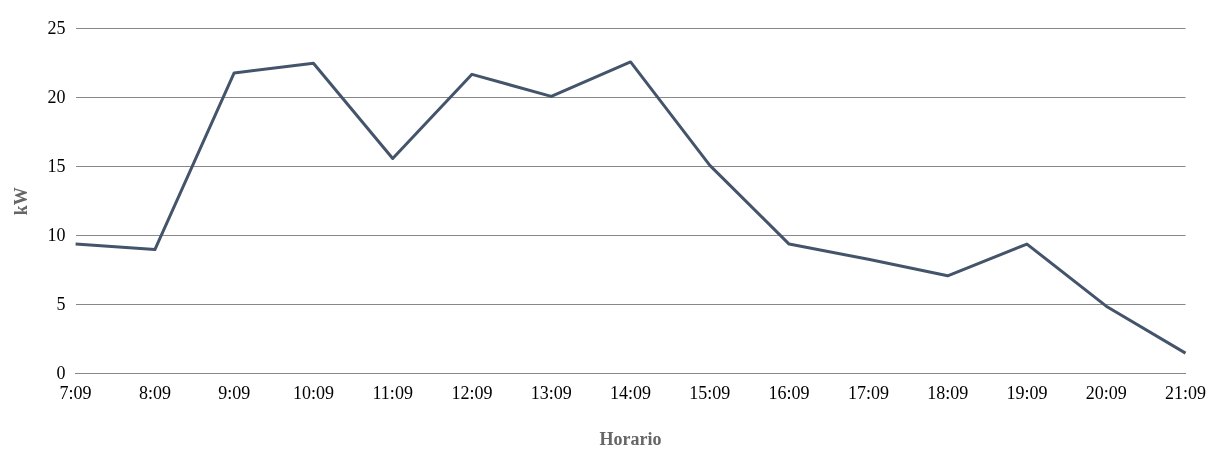 The width and height of the screenshot is (1224, 463). Describe the element at coordinates (61, 372) in the screenshot. I see `y-tick-label: 0` at that location.